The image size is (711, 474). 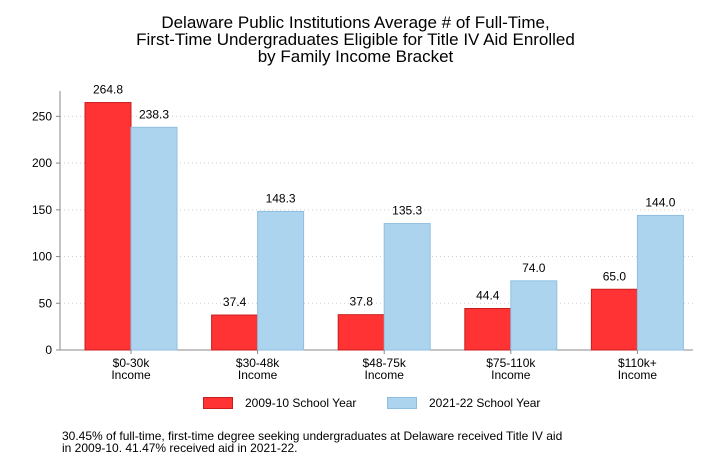 I want to click on data-label-2021-22-2: 135.3, so click(x=407, y=211).